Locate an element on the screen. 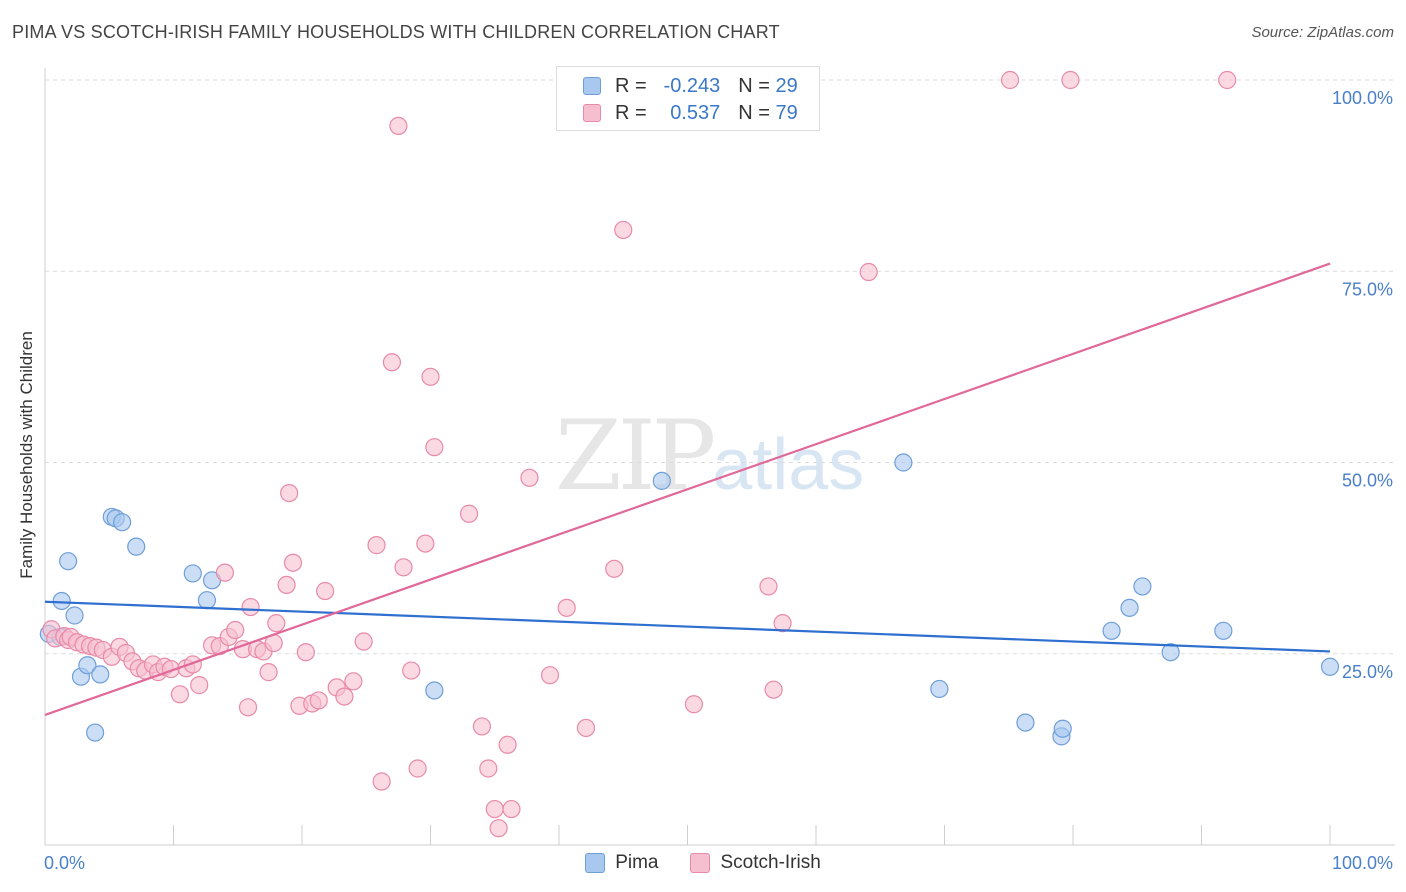 This screenshot has width=1406, height=892. legend-row-pima: R = -0.243 N = 29 is located at coordinates (690, 86).